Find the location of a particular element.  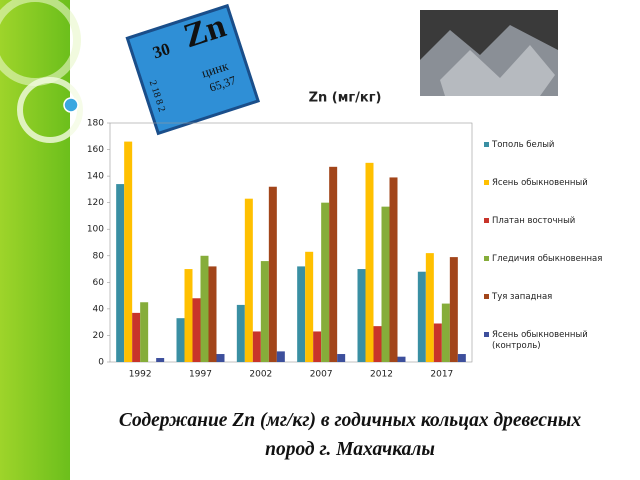

legend-label: Гледичия обыкновенная is located at coordinates (547, 259).